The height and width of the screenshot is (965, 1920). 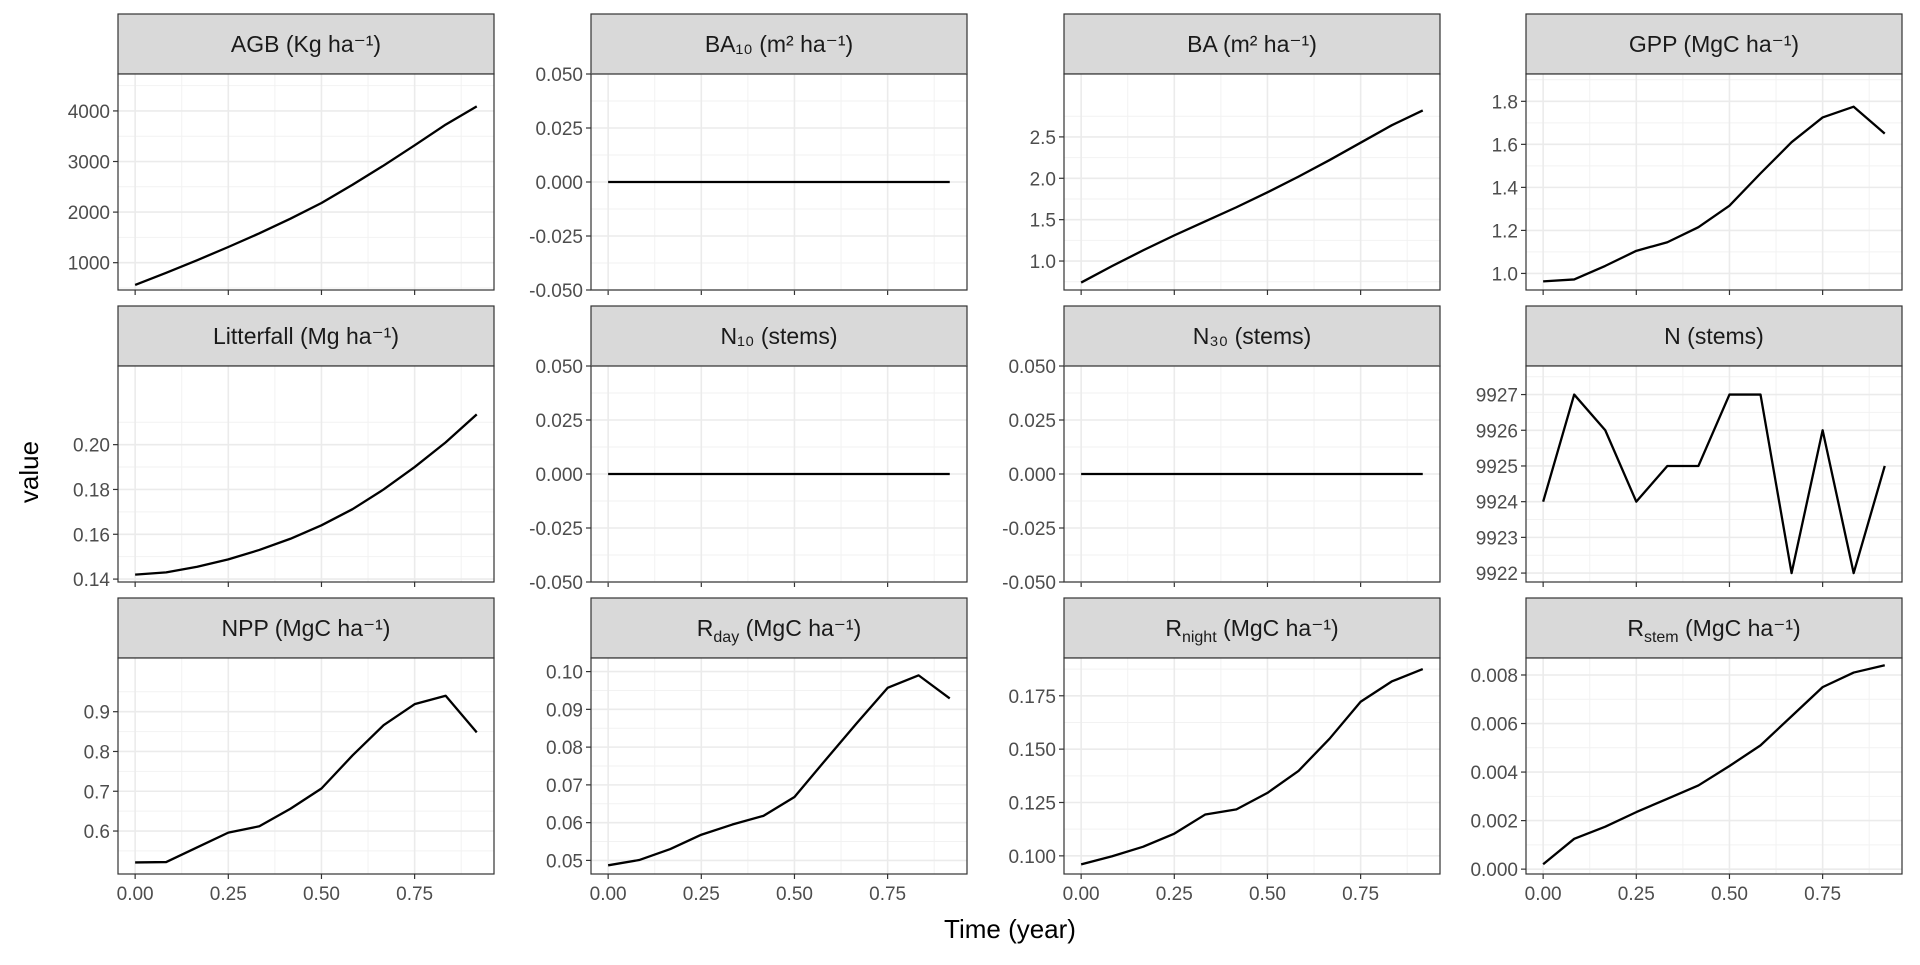 I want to click on panel-title: GPP (MgC ha⁻¹), so click(x=1714, y=44).